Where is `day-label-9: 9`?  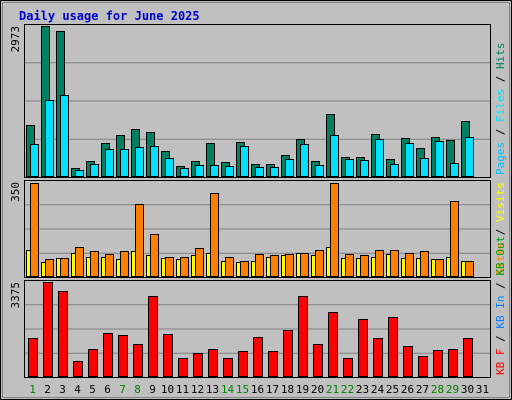
day-label-9: 9 is located at coordinates (152, 389).